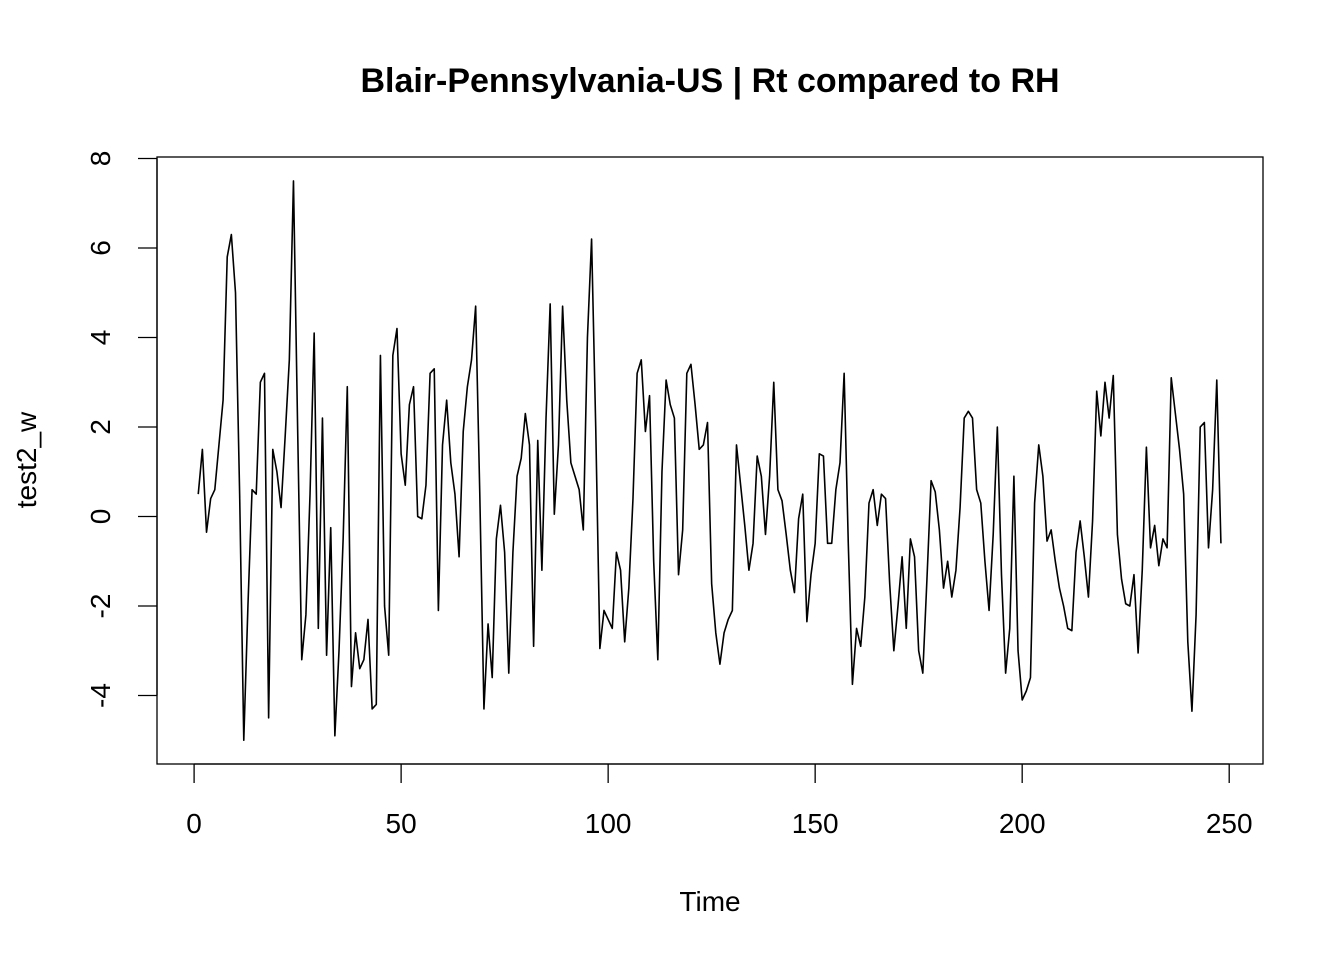 This screenshot has width=1344, height=960. I want to click on y-tick-label: -2, so click(100, 606).